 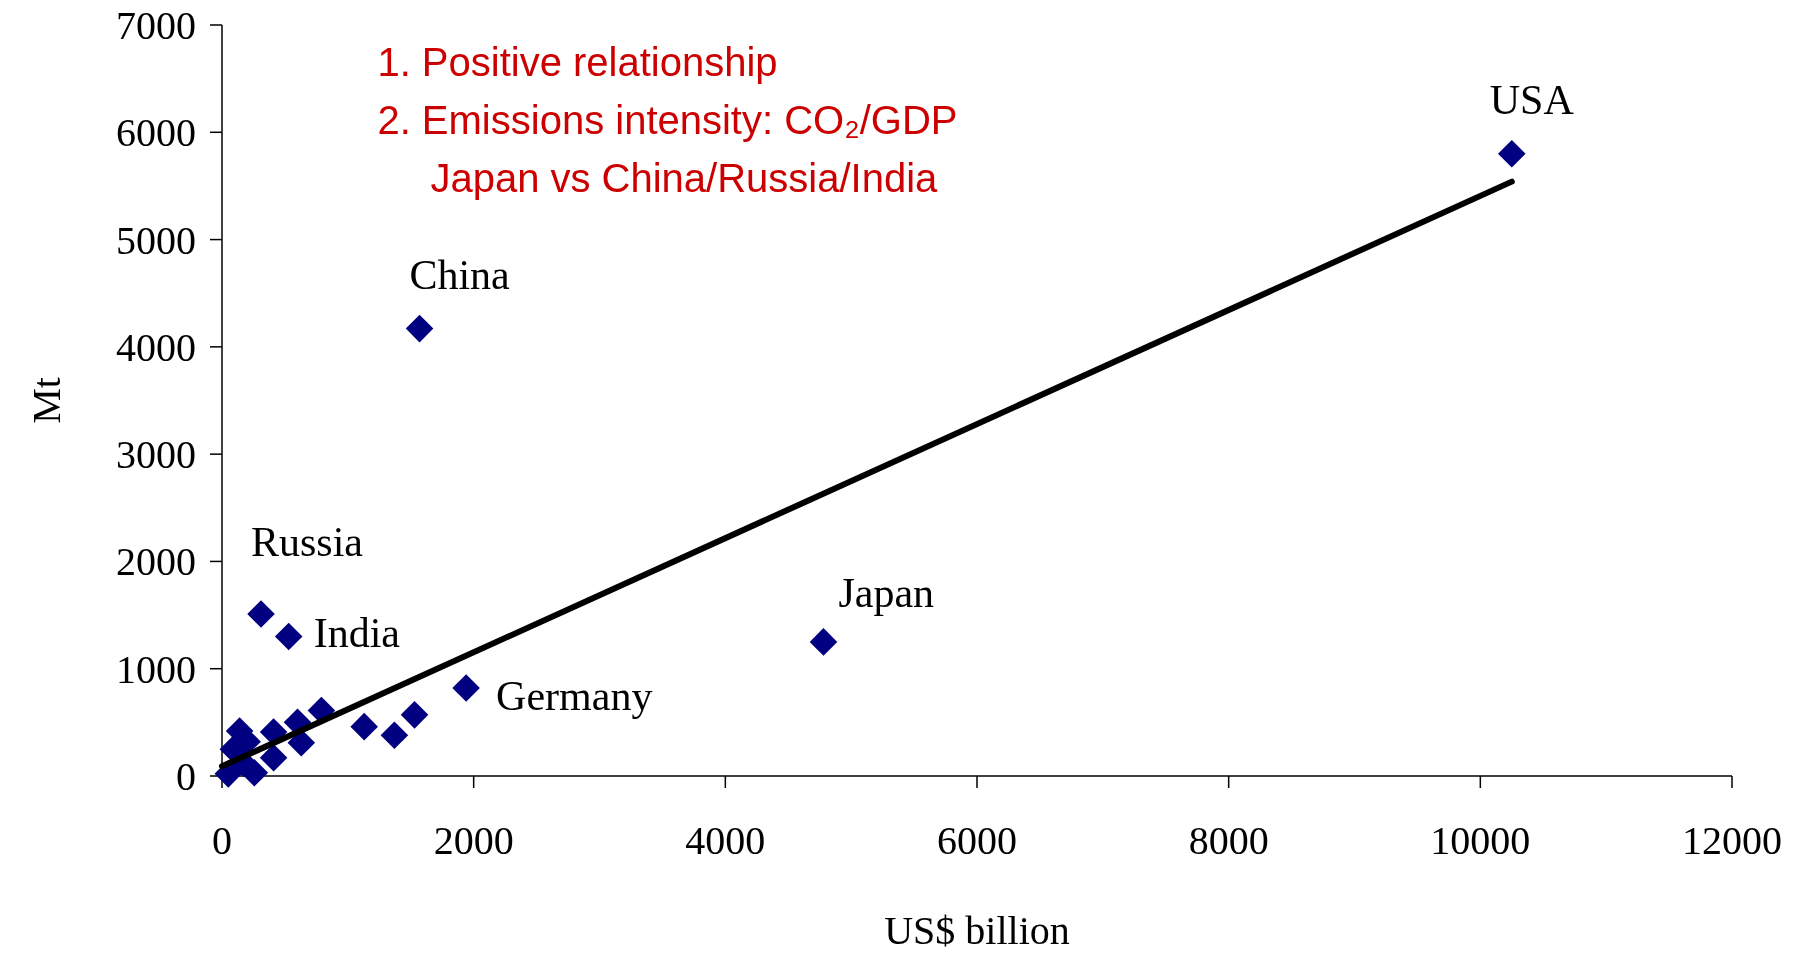 What do you see at coordinates (1732, 840) in the screenshot?
I see `x-tick-label: 12000` at bounding box center [1732, 840].